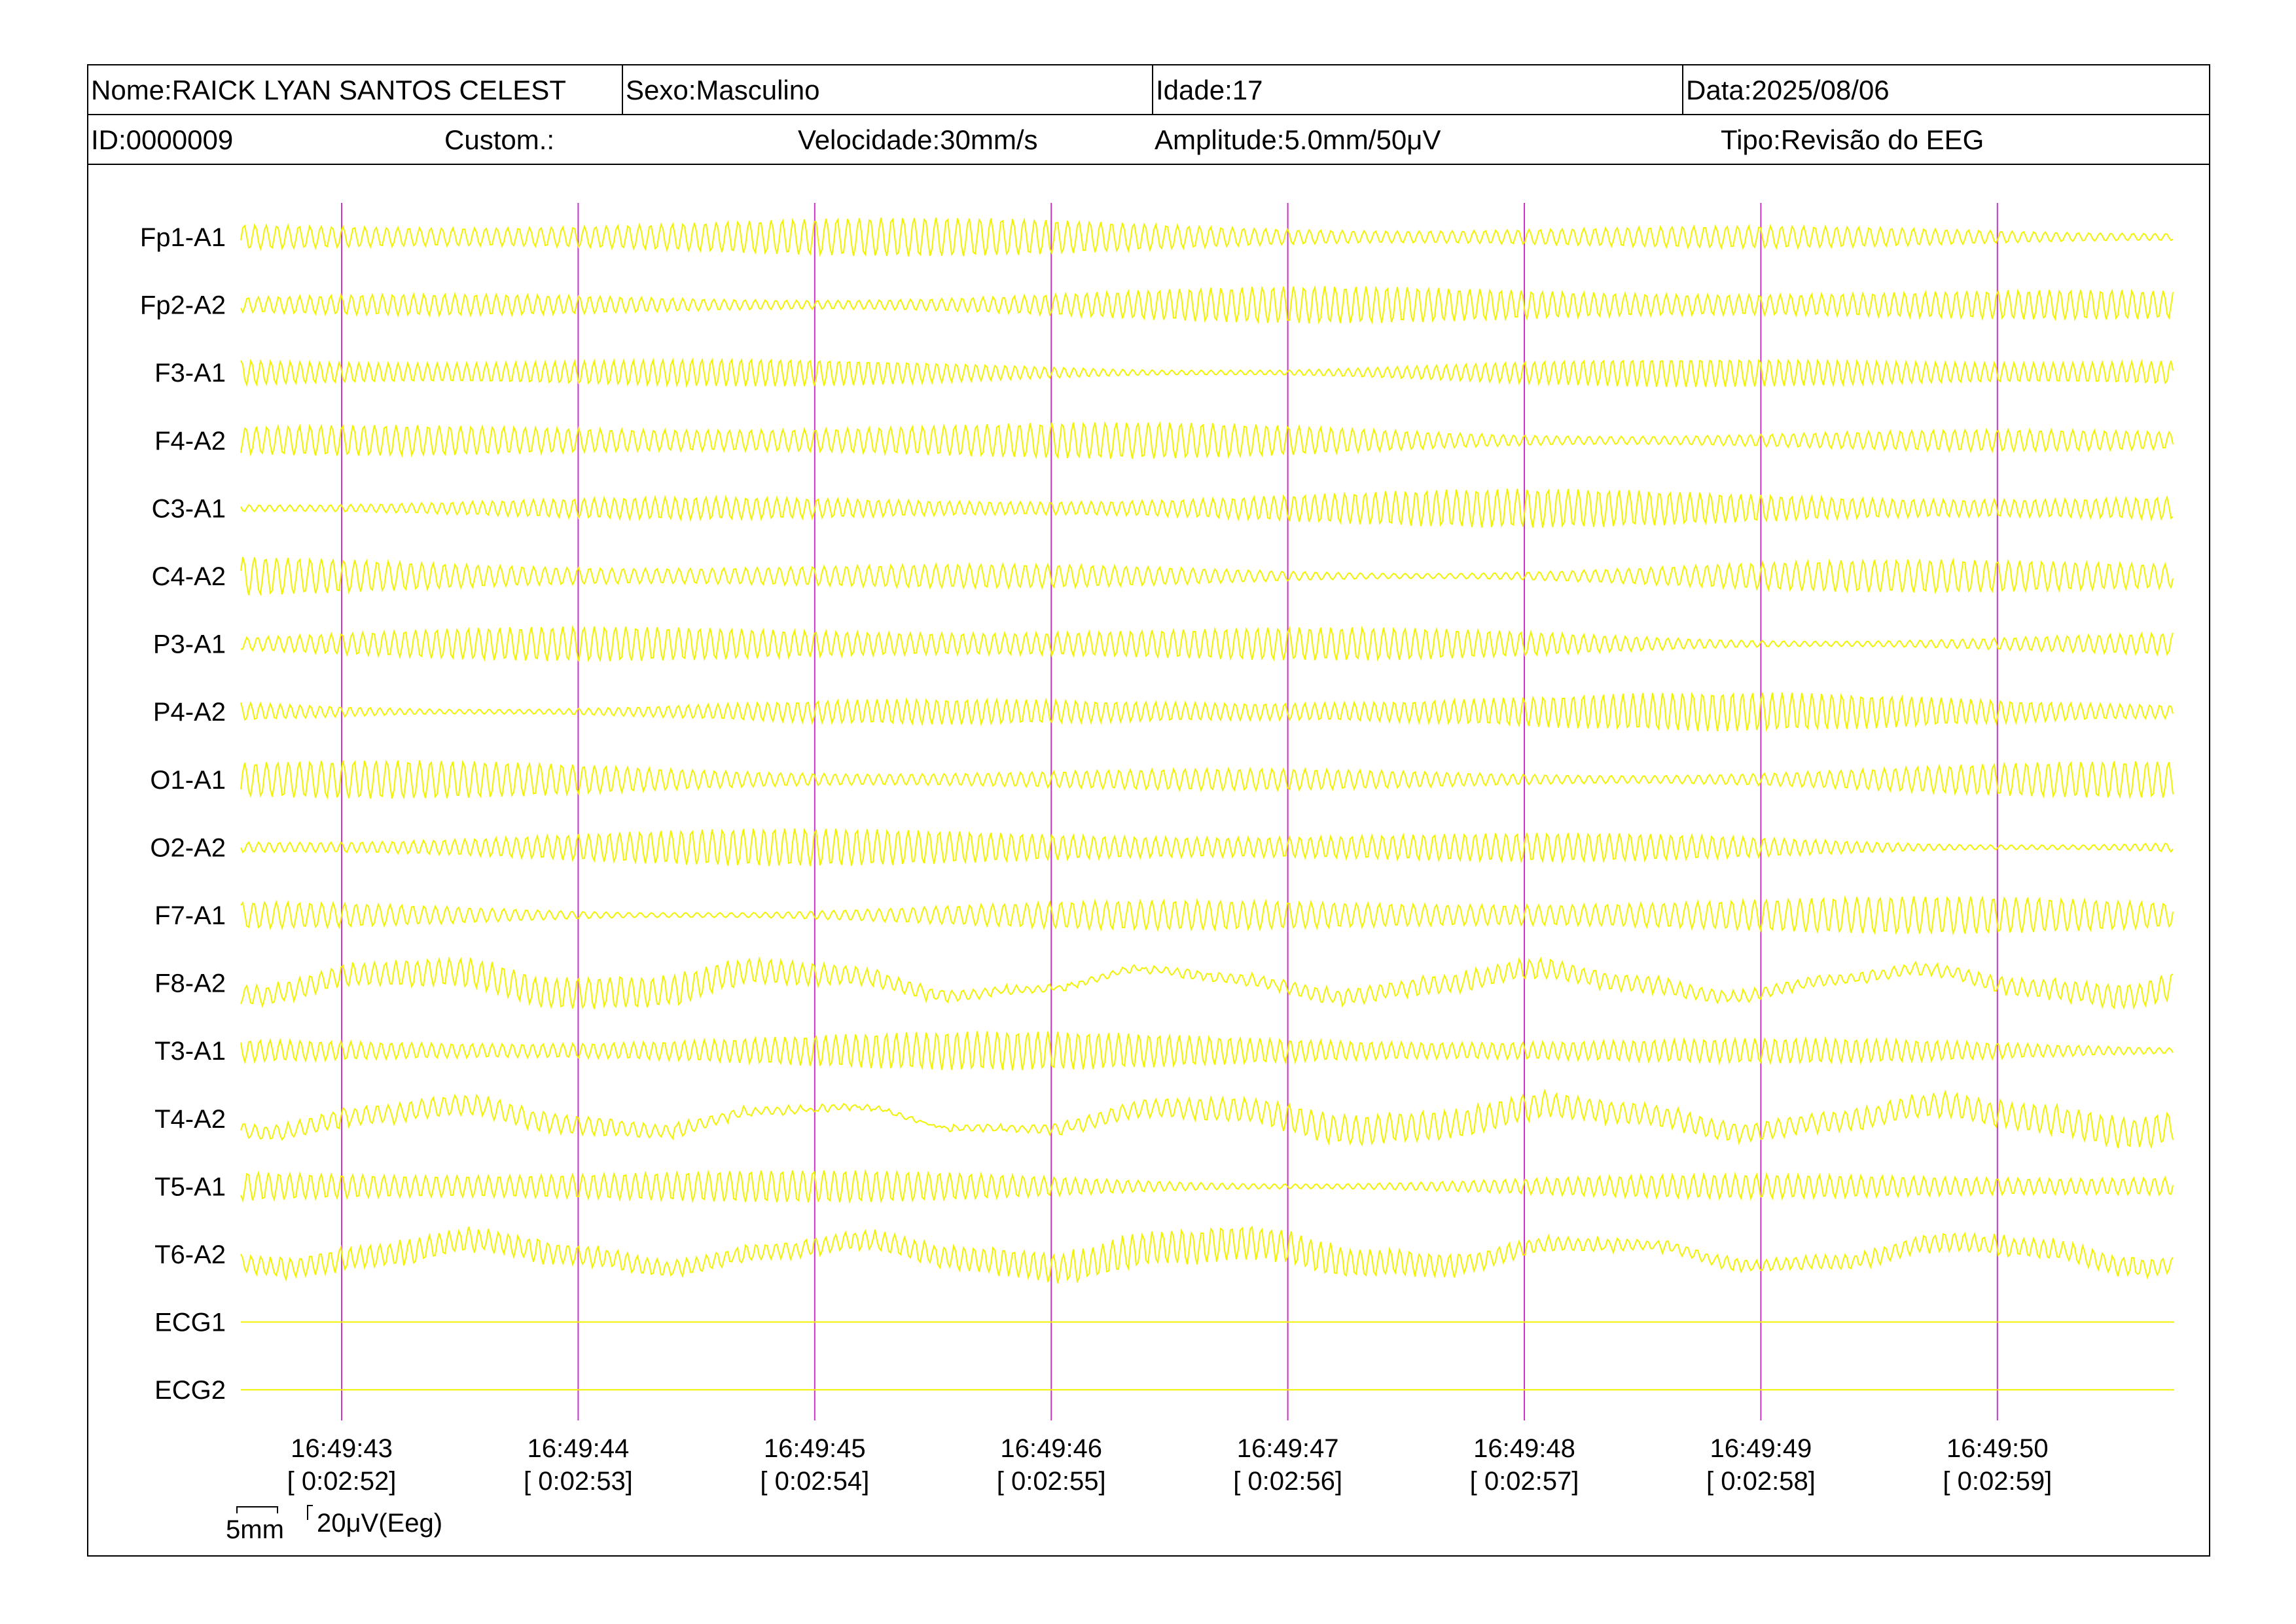 The image size is (2296, 1624). What do you see at coordinates (189, 508) in the screenshot?
I see `channel-label: C3-A1` at bounding box center [189, 508].